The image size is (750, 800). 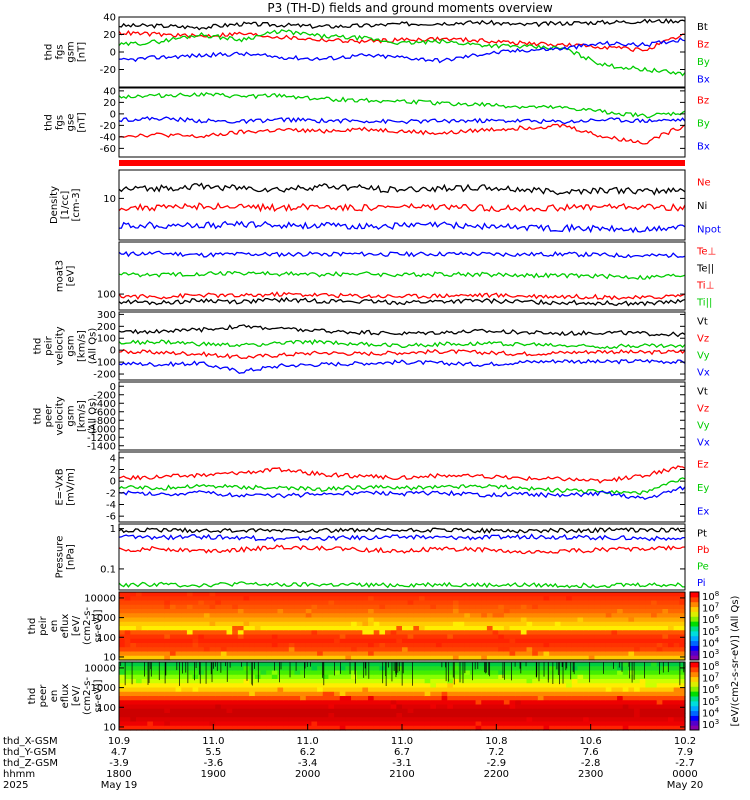 I want to click on y-tick-label: -4, so click(x=111, y=505).